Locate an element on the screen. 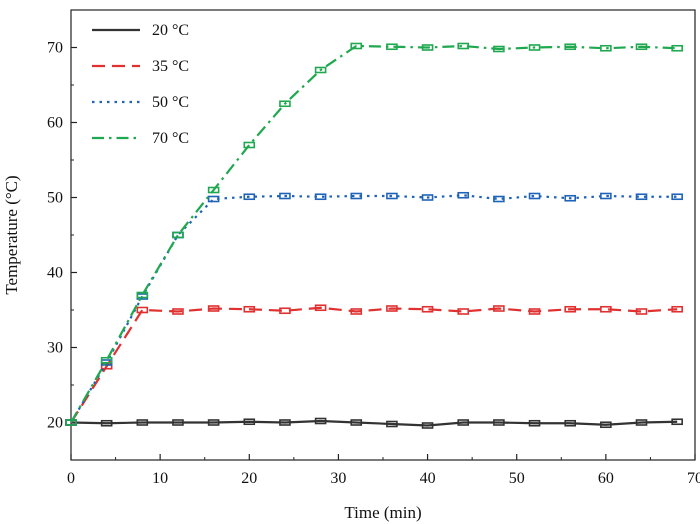  x-tick-label: 70 is located at coordinates (693, 478).